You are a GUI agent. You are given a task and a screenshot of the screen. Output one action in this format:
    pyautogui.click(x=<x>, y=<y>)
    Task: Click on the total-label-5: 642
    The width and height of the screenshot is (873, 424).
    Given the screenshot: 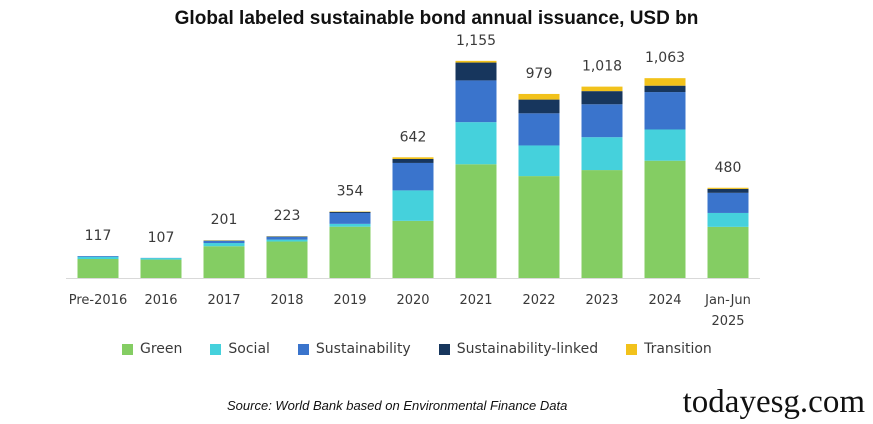 What is the action you would take?
    pyautogui.click(x=413, y=137)
    